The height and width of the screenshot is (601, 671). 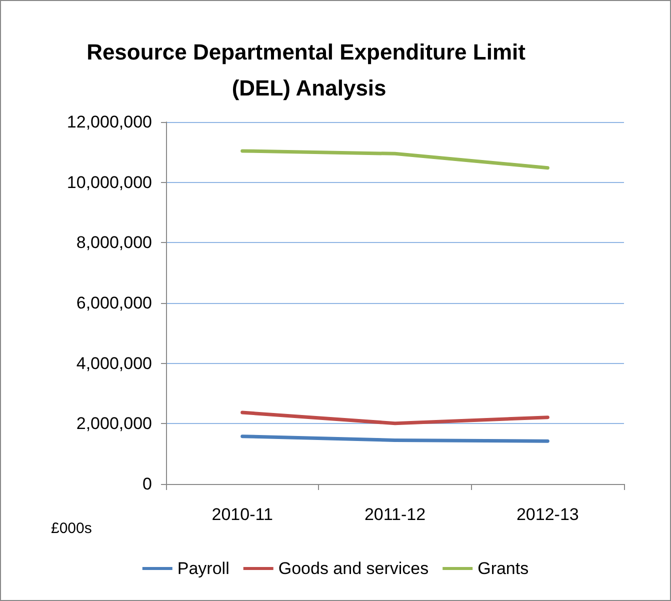 I want to click on x-tick-label: 2011-12, so click(x=395, y=514).